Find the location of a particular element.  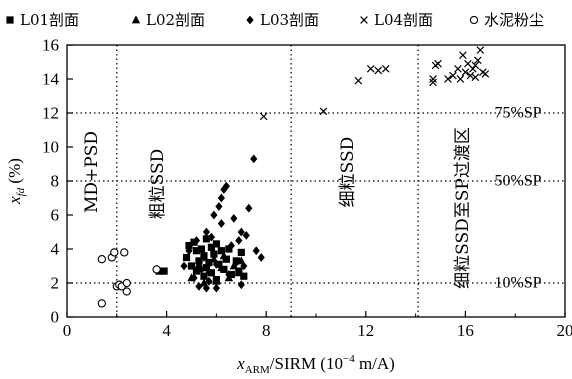

legend-item: L02剖面 is located at coordinates (168, 20).